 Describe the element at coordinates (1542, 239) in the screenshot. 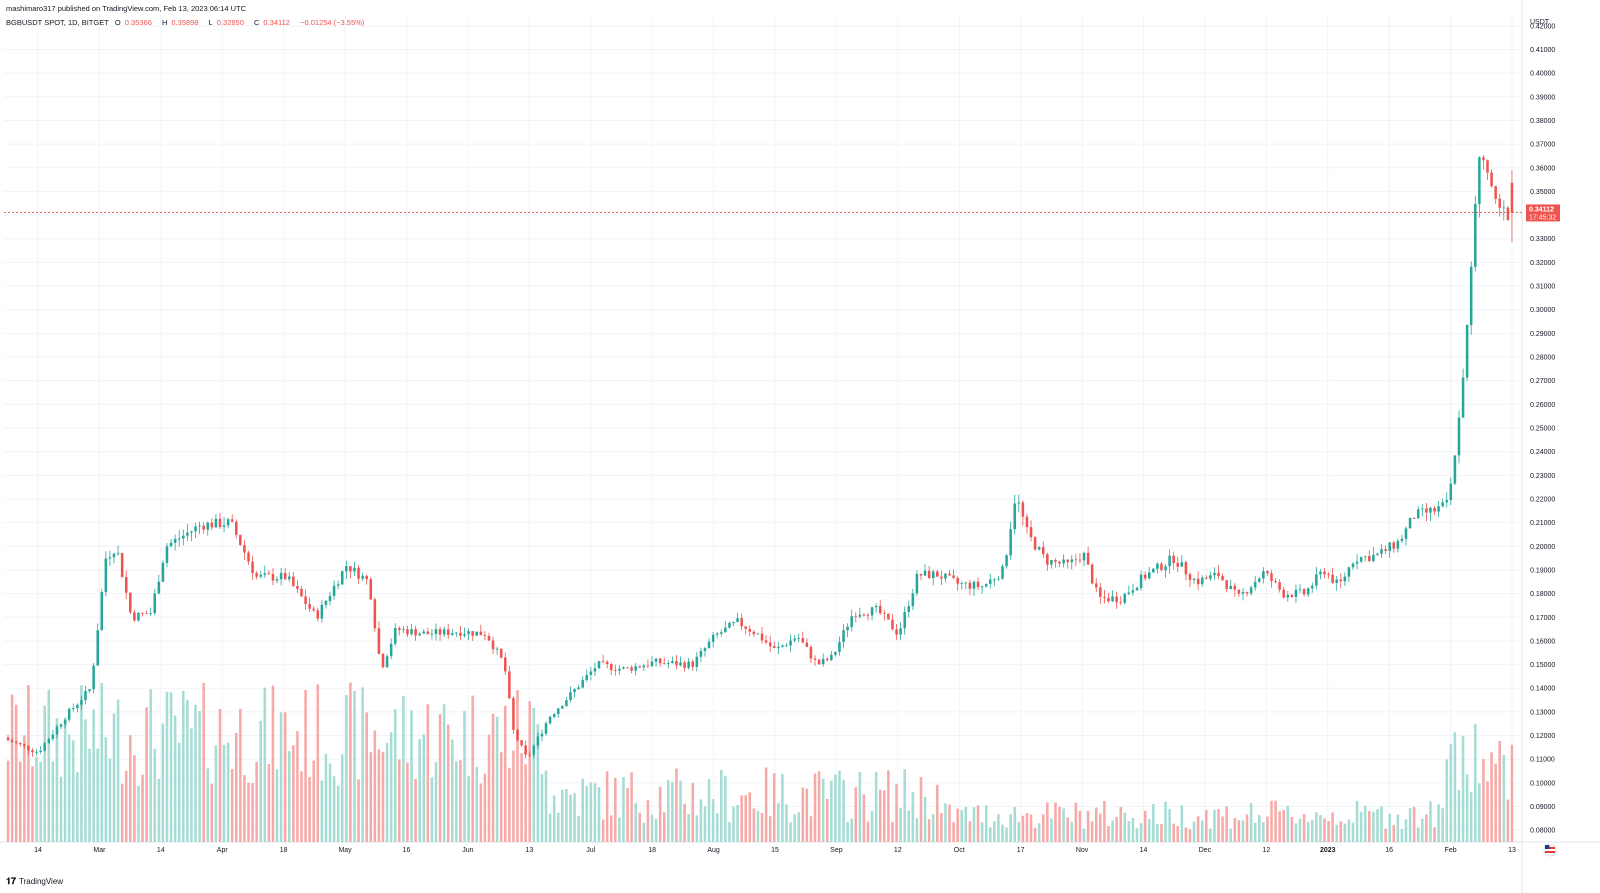

I see `price-tick-label: 0.33000` at that location.